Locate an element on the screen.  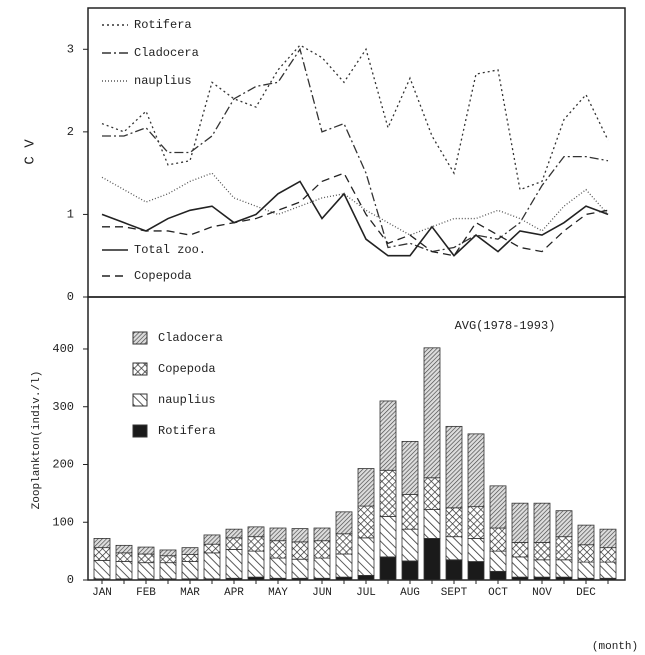
x-tick-label: SEPT is located at coordinates (454, 593).